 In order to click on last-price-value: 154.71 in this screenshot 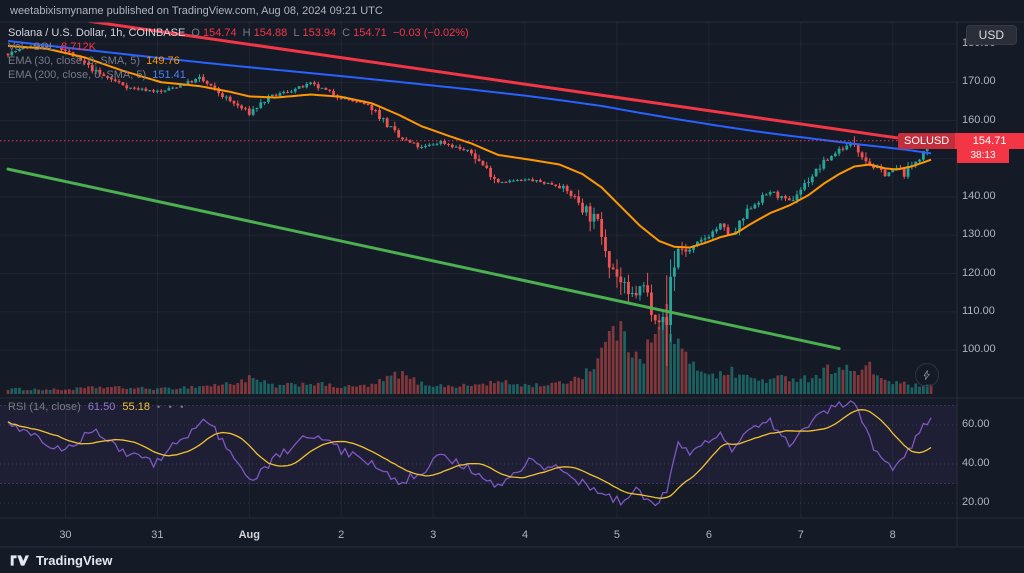, I will do `click(989, 140)`.